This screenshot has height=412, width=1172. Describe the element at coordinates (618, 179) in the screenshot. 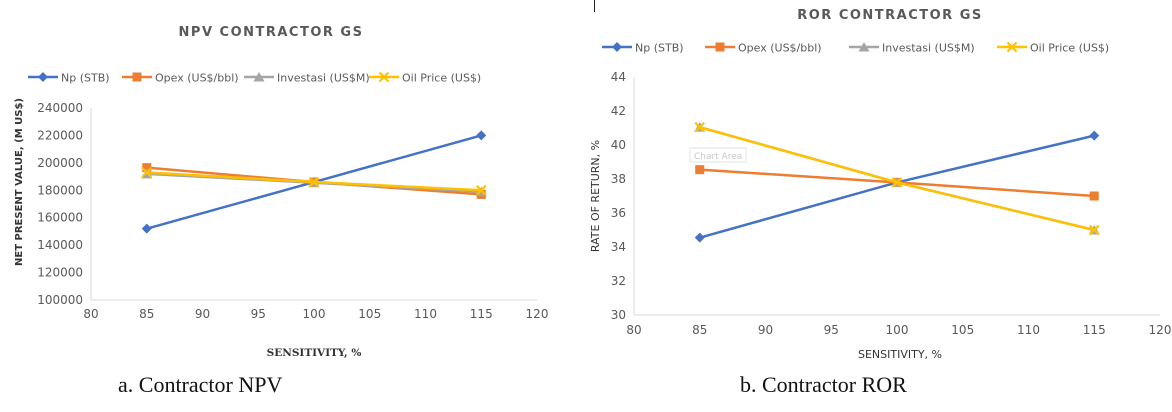

I see `ror-y-tick-label: 38` at that location.